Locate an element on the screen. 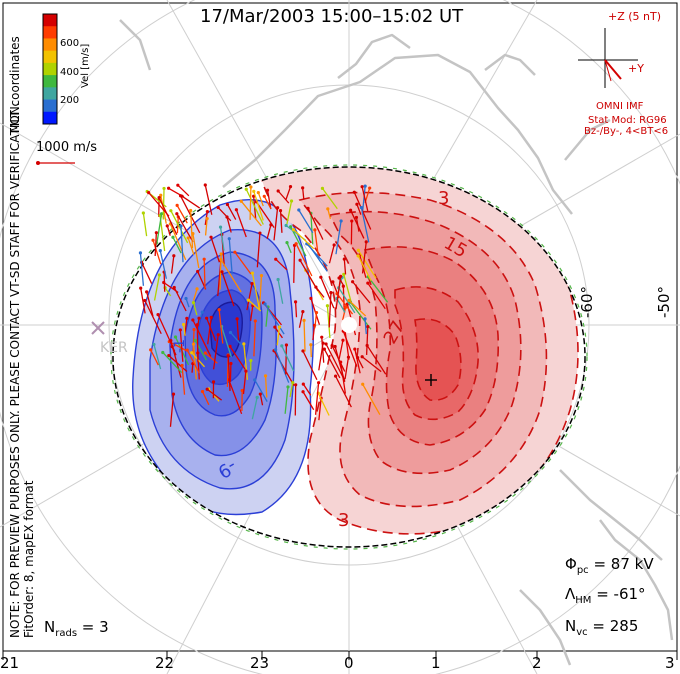 This screenshot has height=674, width=680. colorbar-label: Vel [m/s] is located at coordinates (85, 65).